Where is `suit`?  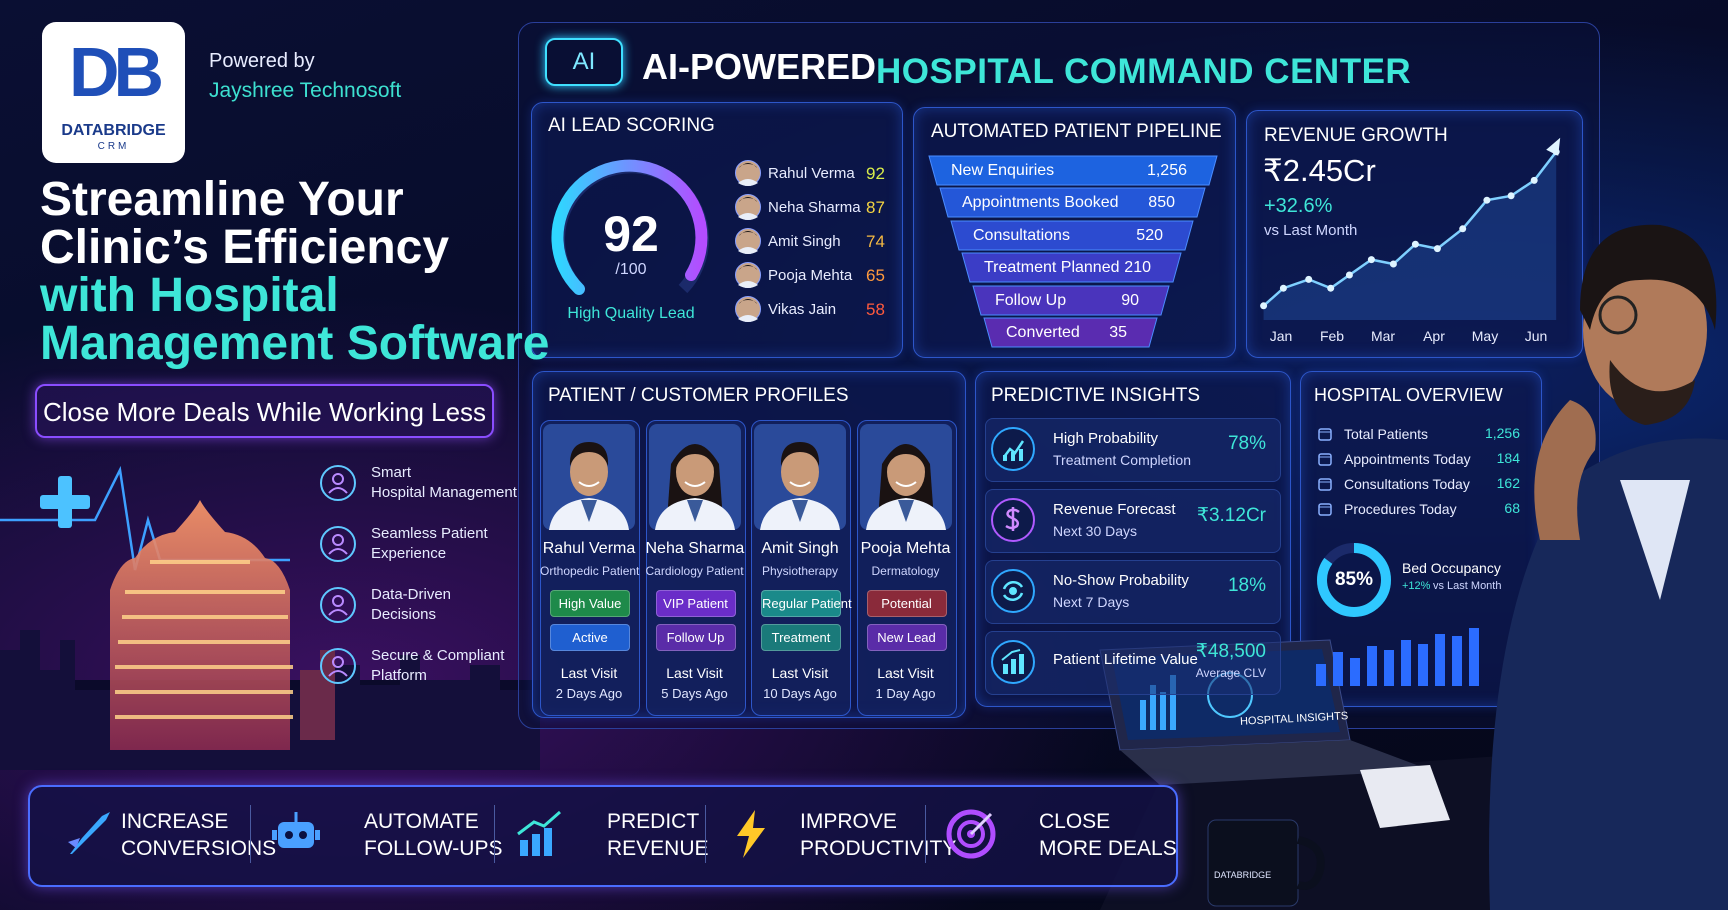
suit is located at coordinates (1608, 674).